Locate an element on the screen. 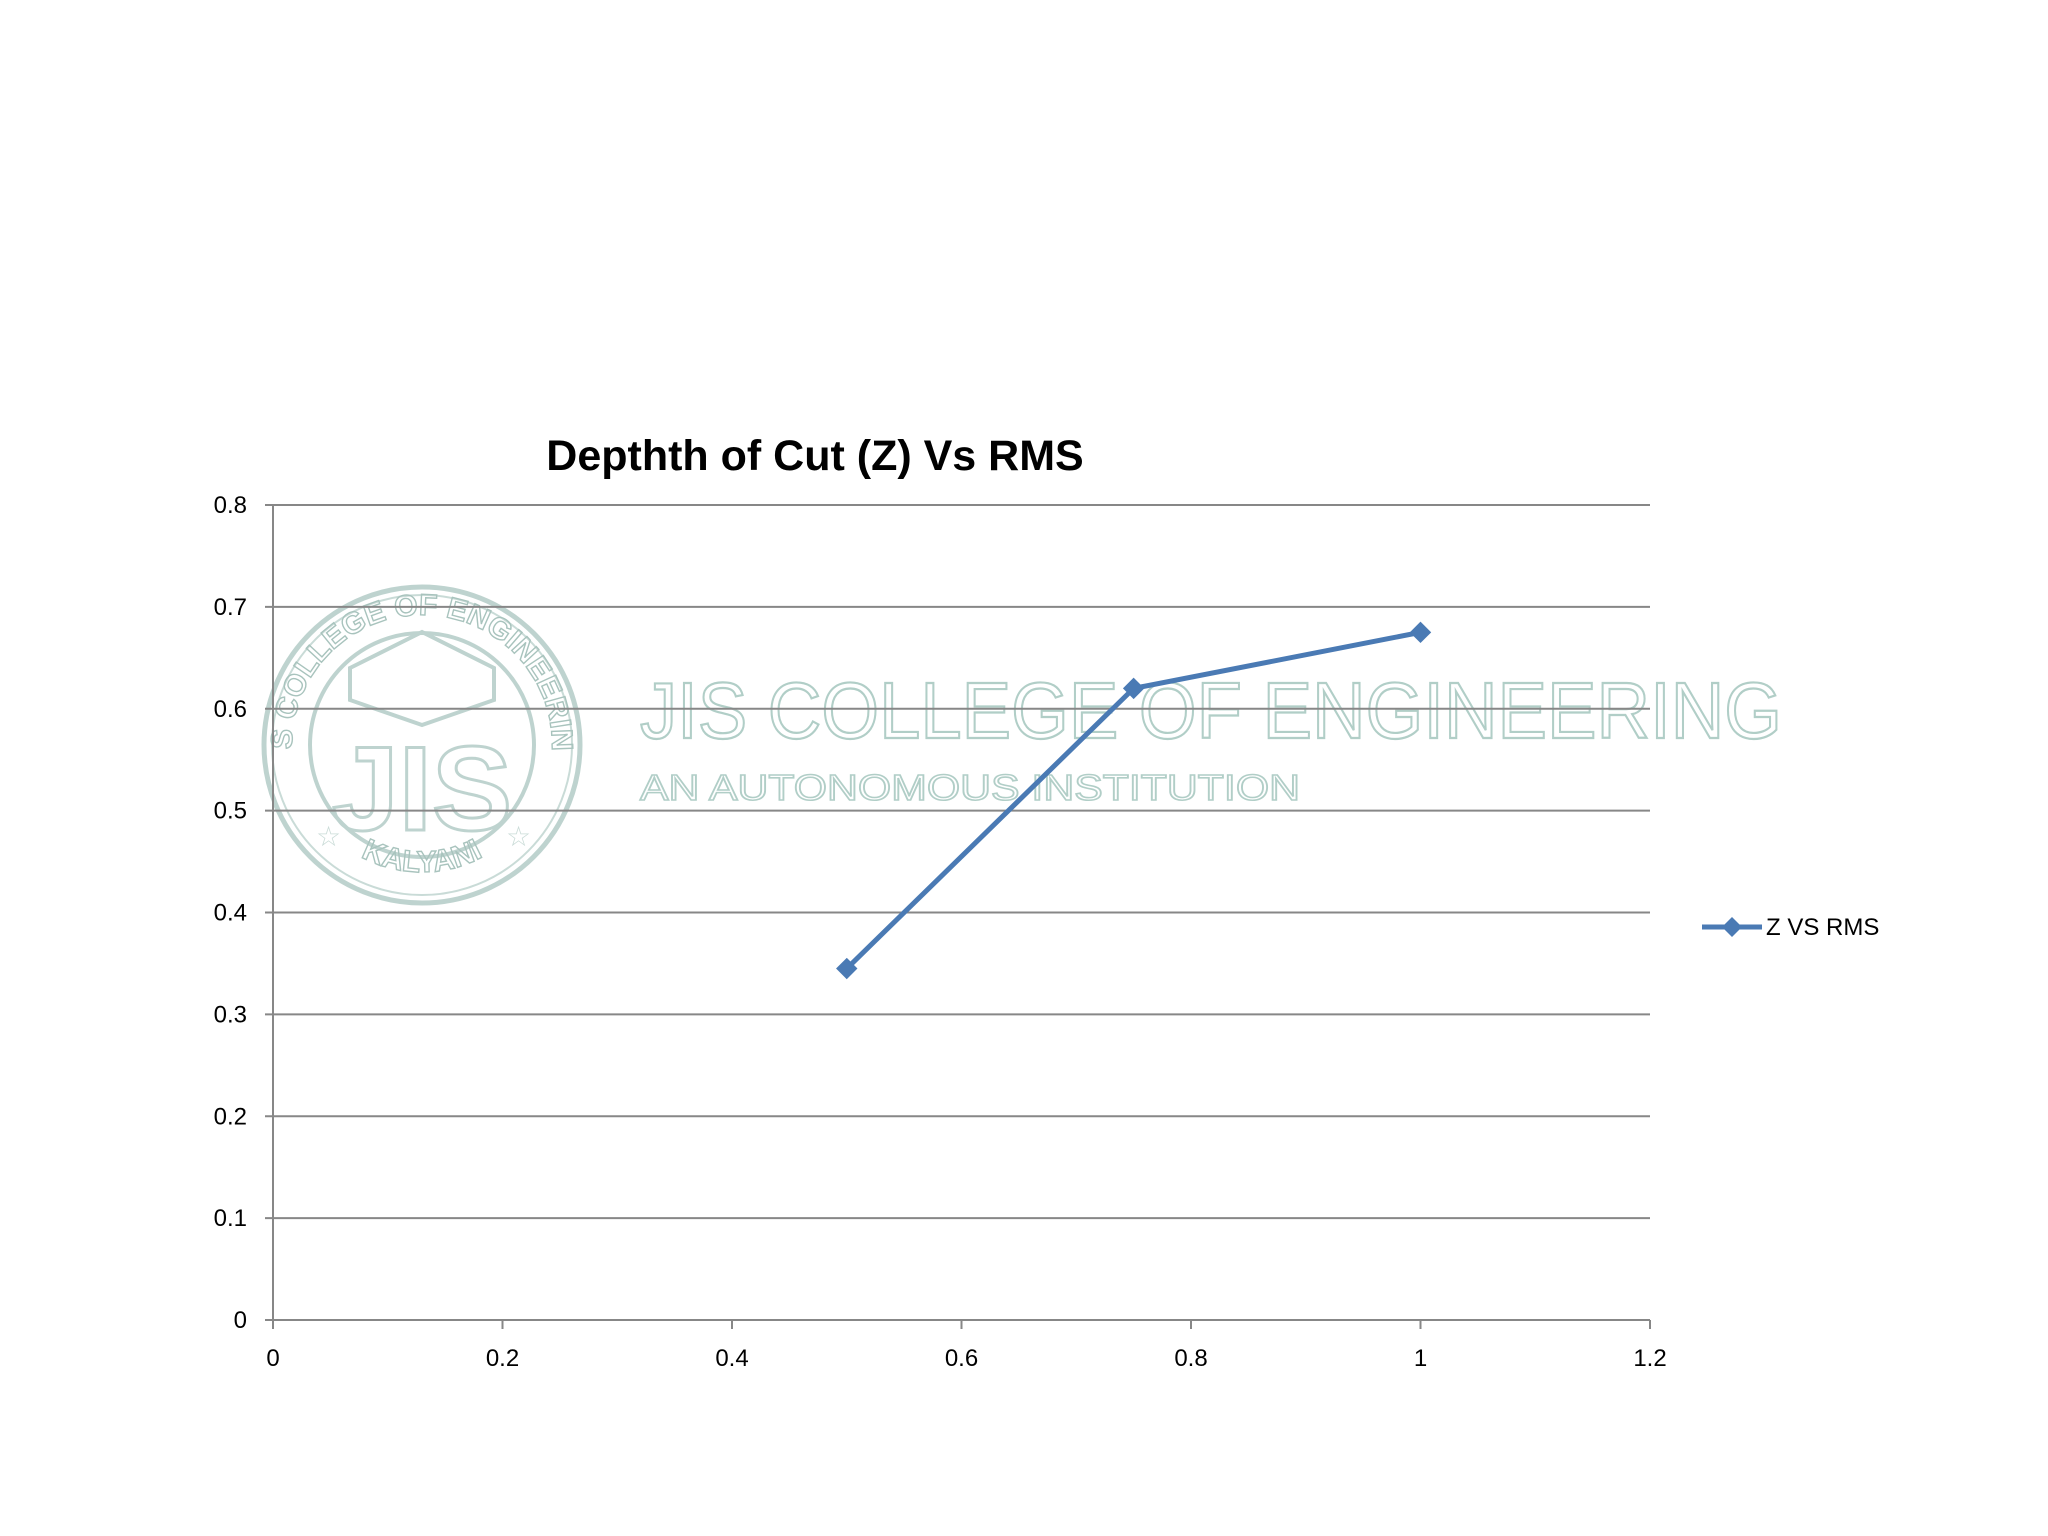 The width and height of the screenshot is (2048, 1536). y-tick-label: 0.4 is located at coordinates (230, 913).